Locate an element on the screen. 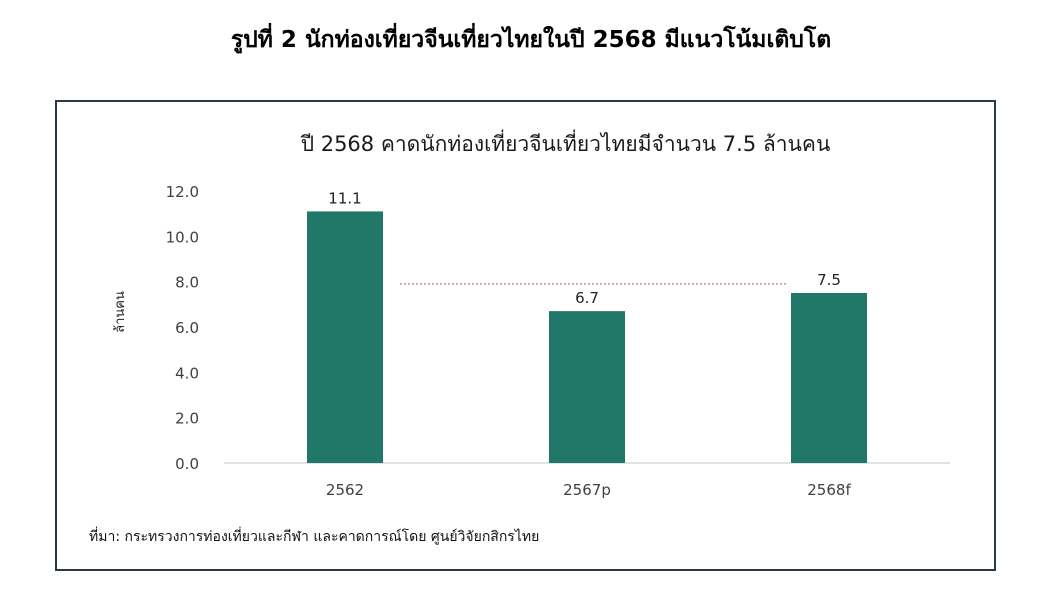  x-tick-label: 2567p is located at coordinates (587, 490).